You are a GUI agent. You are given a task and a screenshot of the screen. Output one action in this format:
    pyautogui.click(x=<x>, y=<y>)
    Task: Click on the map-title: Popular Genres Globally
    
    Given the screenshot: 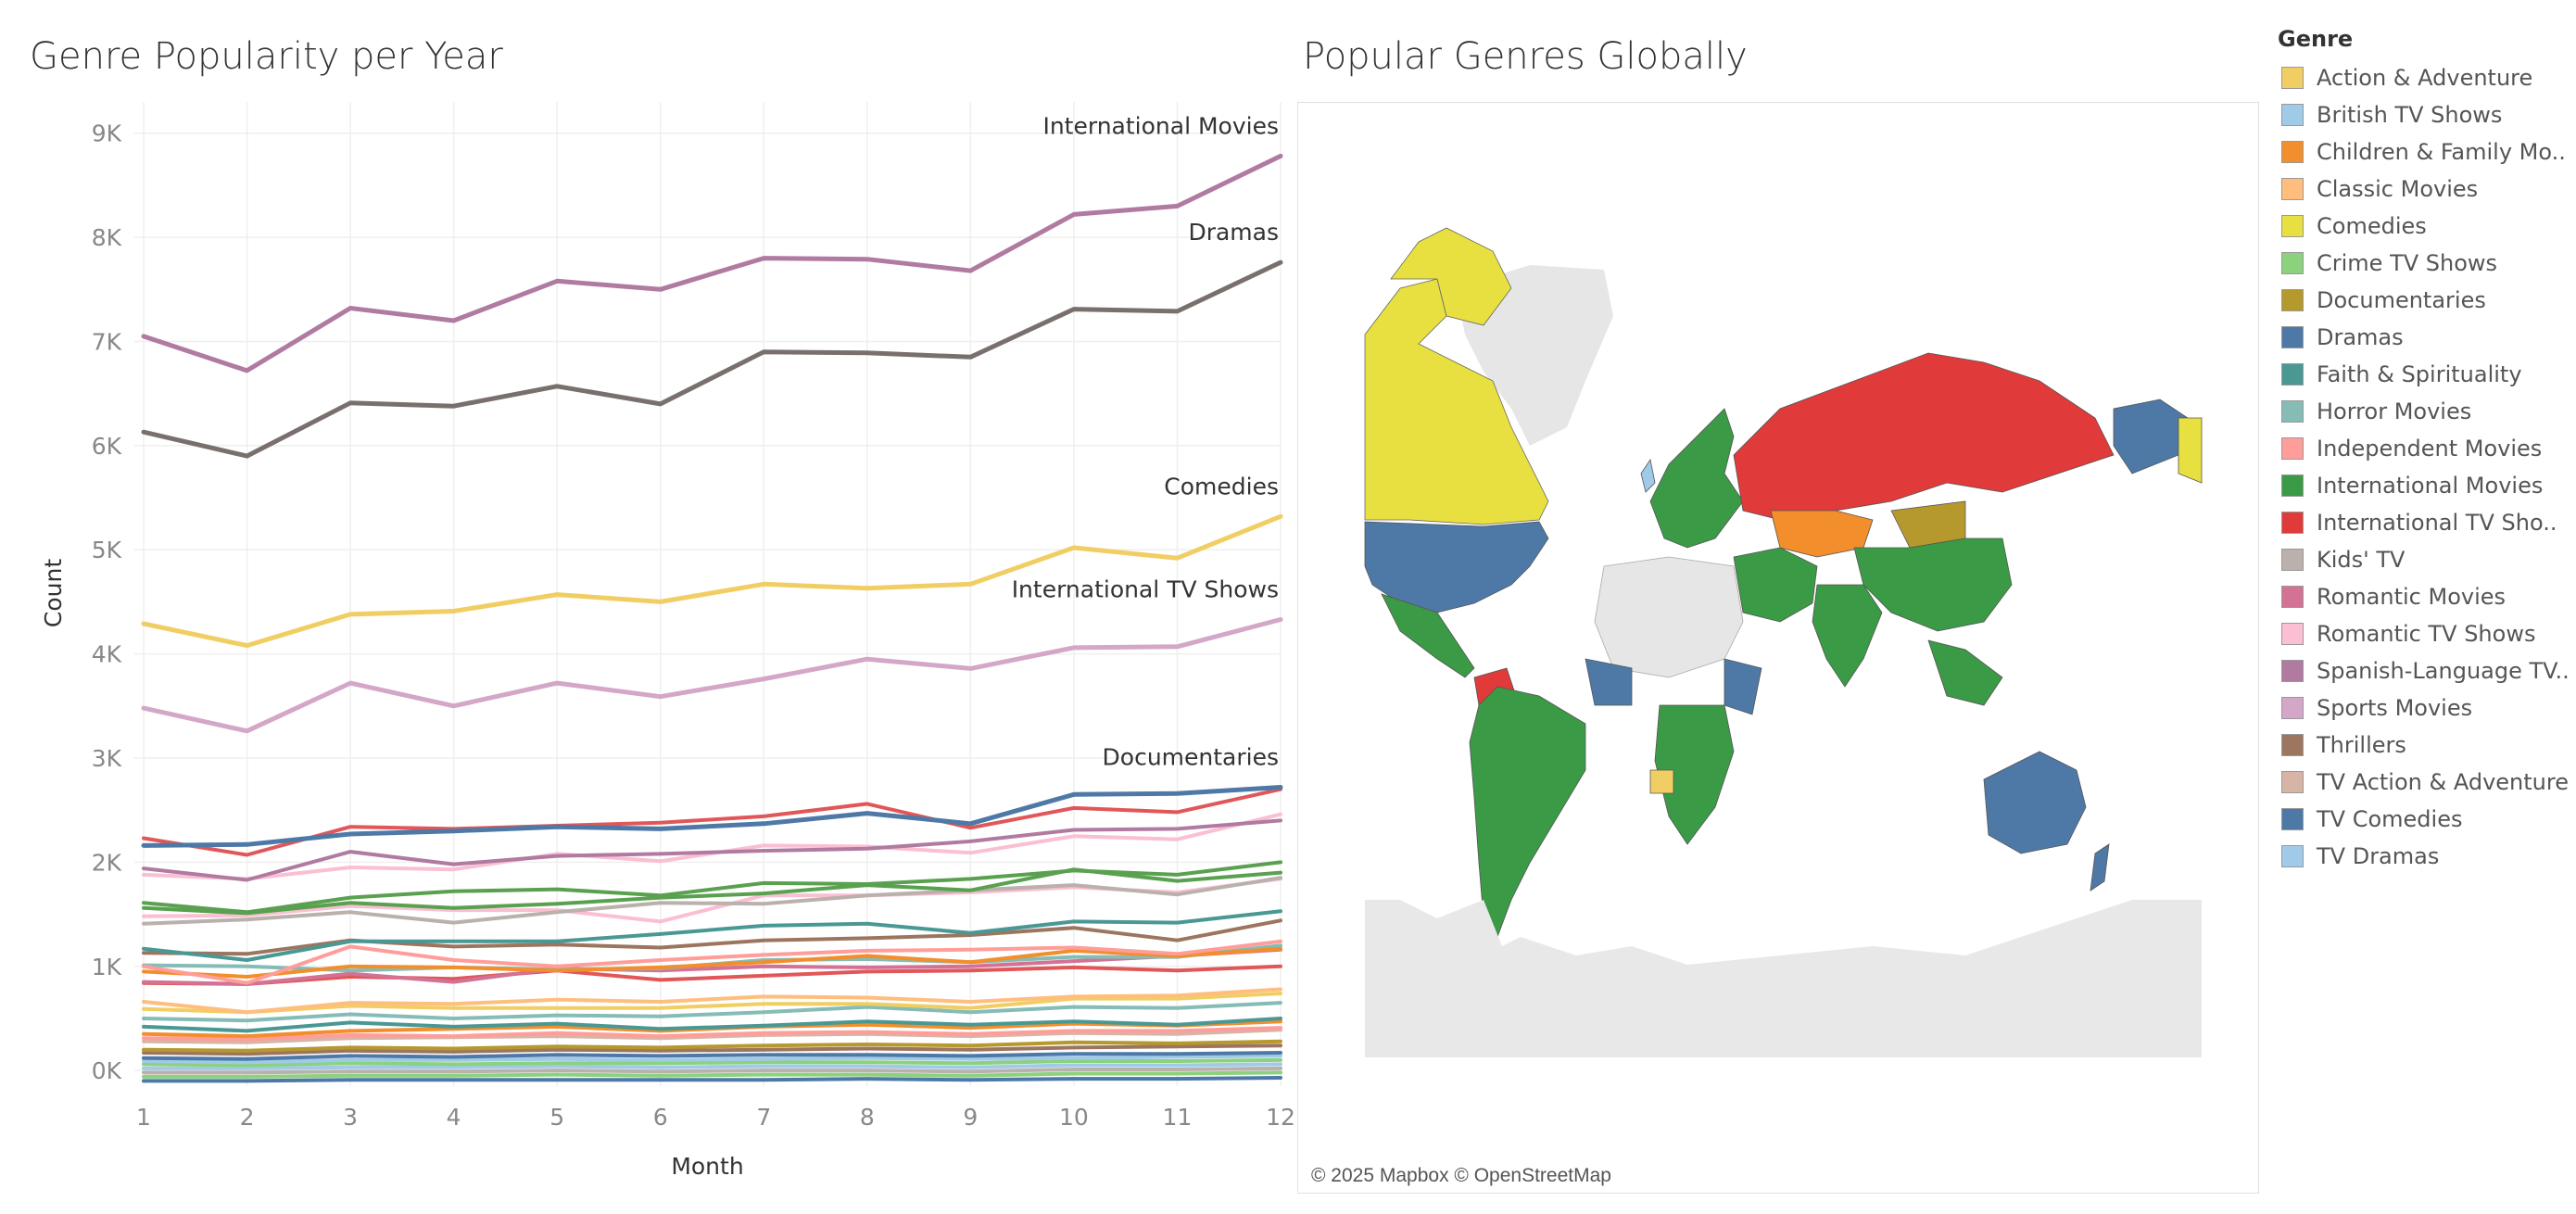 What is the action you would take?
    pyautogui.click(x=1525, y=56)
    